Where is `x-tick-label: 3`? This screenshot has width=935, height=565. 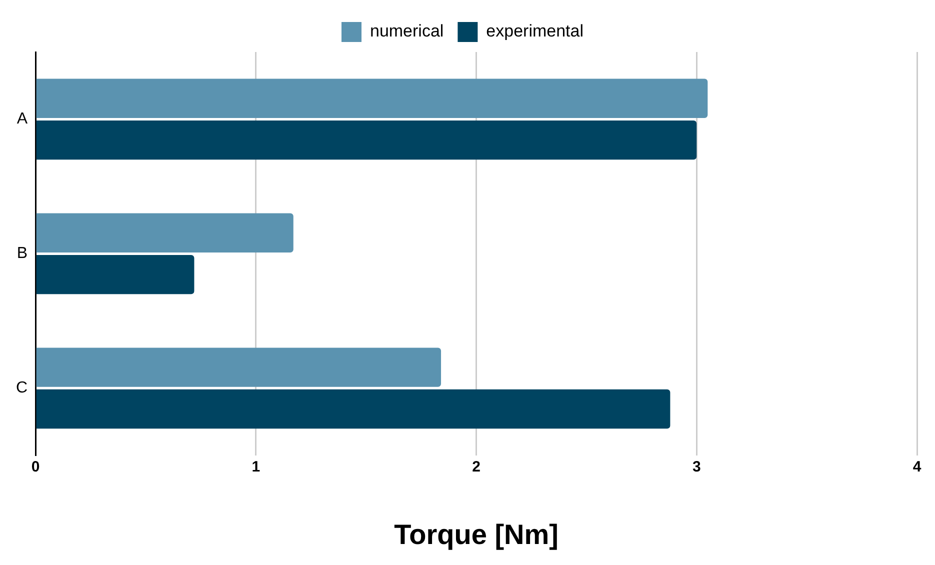
x-tick-label: 3 is located at coordinates (696, 467).